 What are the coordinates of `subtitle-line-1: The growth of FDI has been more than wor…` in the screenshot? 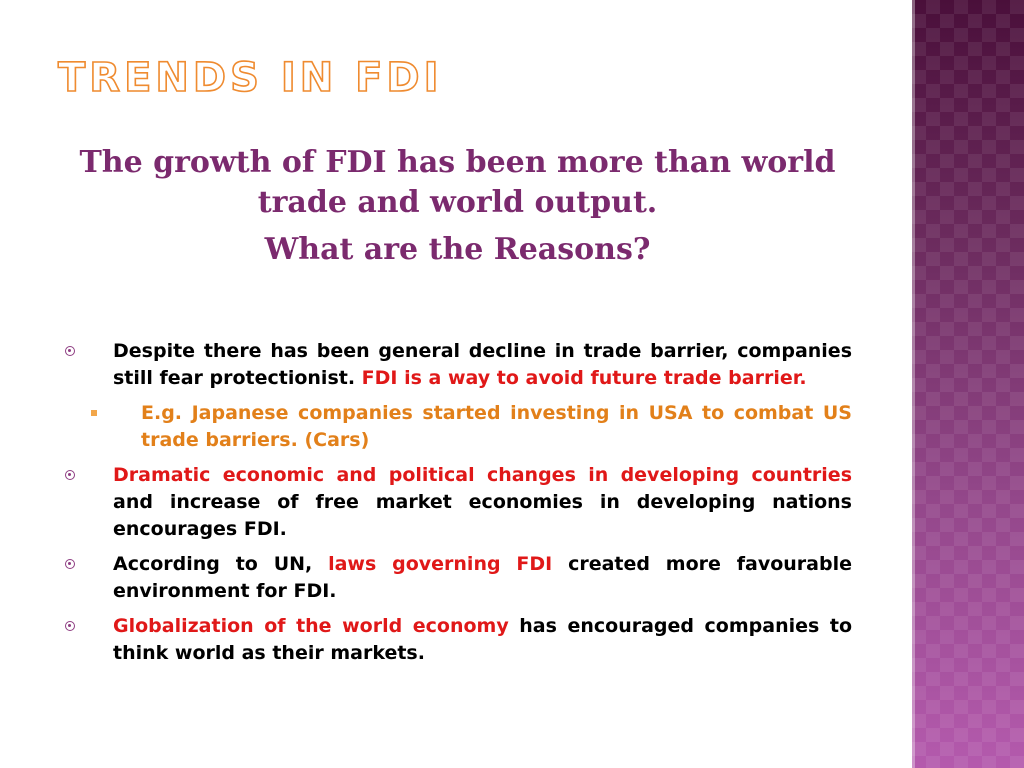 It's located at (457, 182).